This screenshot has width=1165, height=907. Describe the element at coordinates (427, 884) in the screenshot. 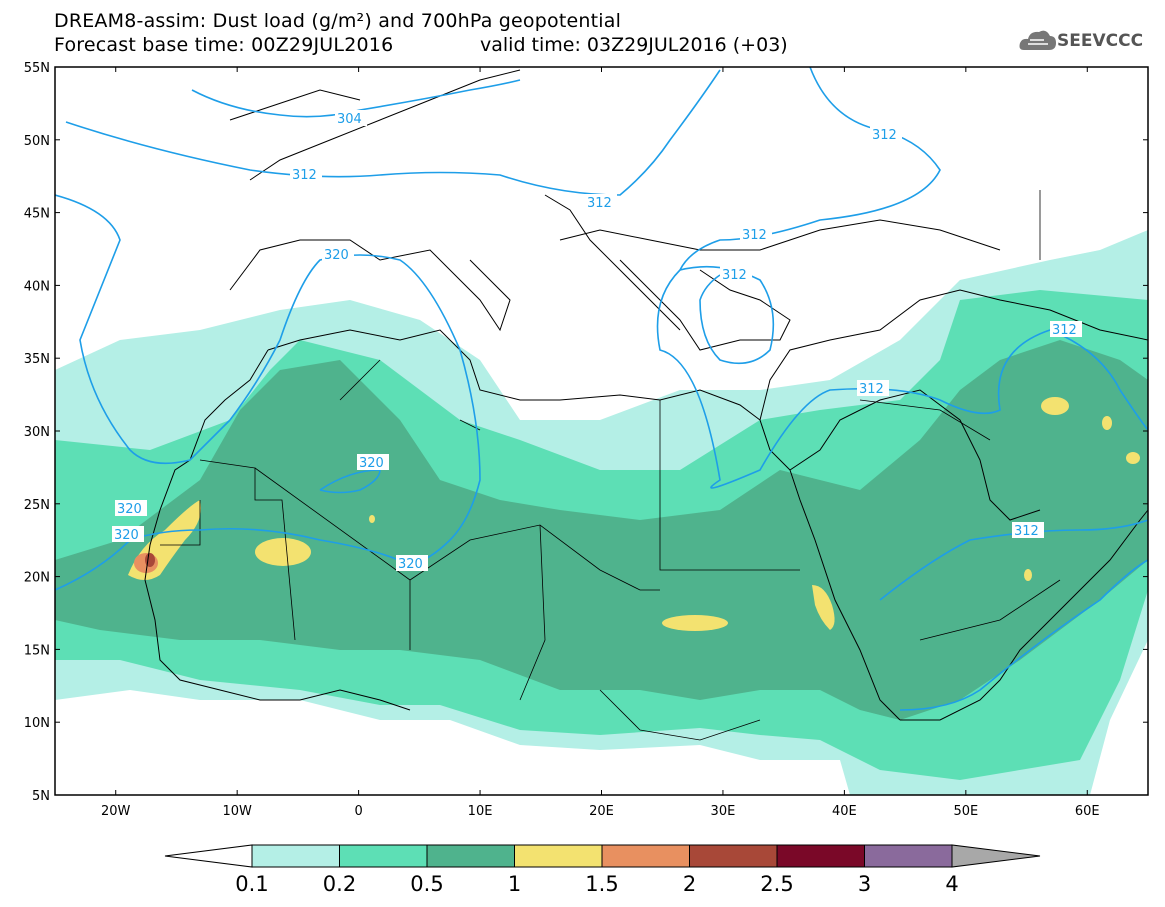

I see `colorbar-label: 0.5` at that location.